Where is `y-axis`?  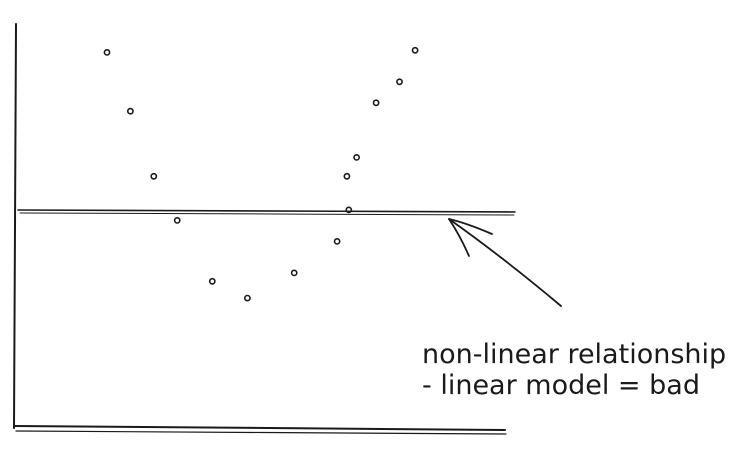 y-axis is located at coordinates (15, 226).